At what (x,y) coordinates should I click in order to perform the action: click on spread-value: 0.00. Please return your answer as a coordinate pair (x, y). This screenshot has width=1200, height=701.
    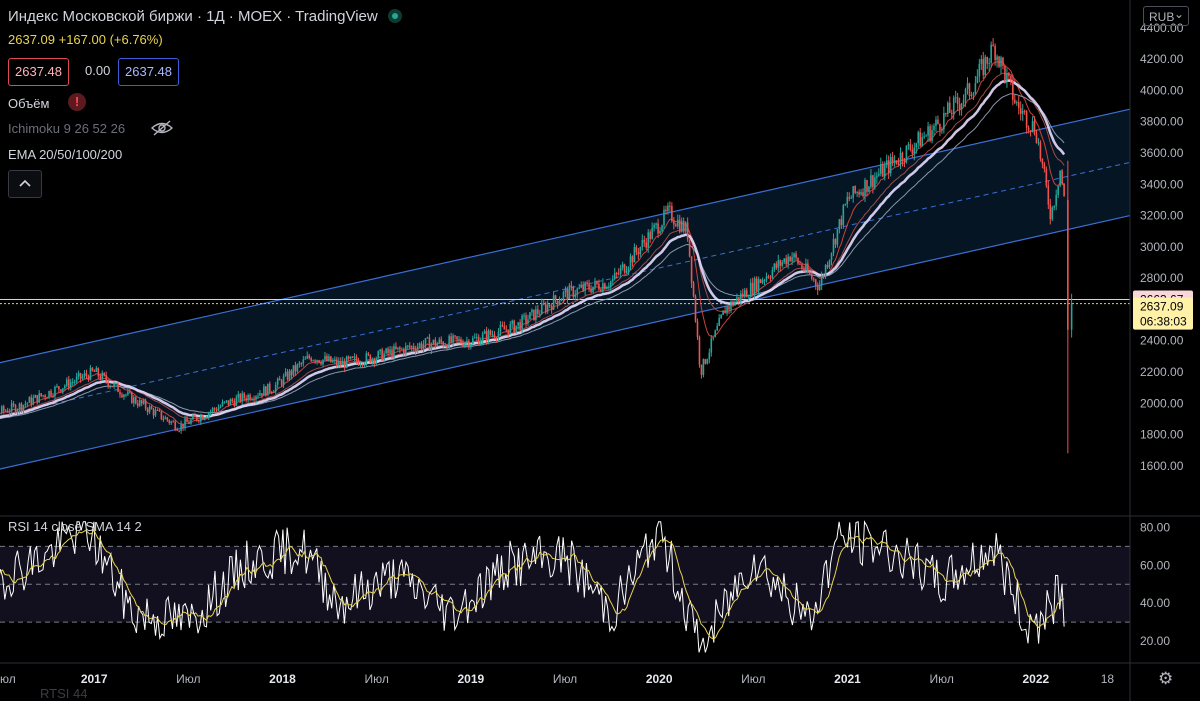
    Looking at the image, I should click on (98, 70).